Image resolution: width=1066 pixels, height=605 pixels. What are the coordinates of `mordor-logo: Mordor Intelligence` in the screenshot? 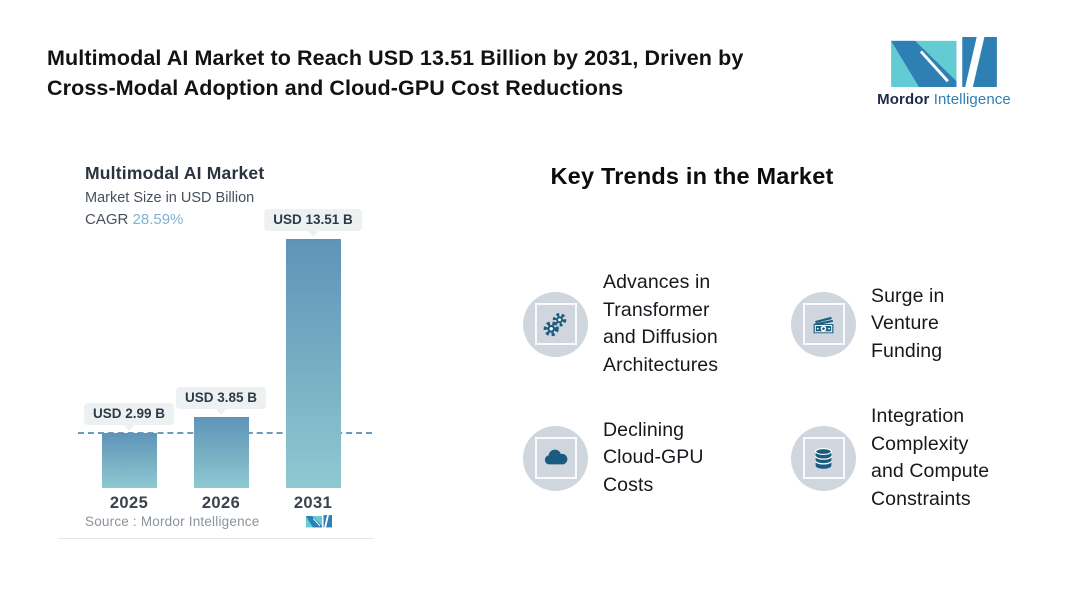 It's located at (944, 72).